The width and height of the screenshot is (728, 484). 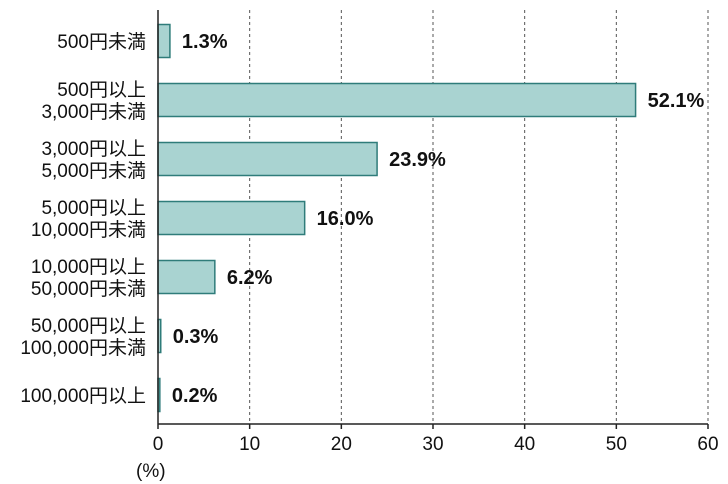 I want to click on category-label: 10,000円未満, so click(x=88, y=230).